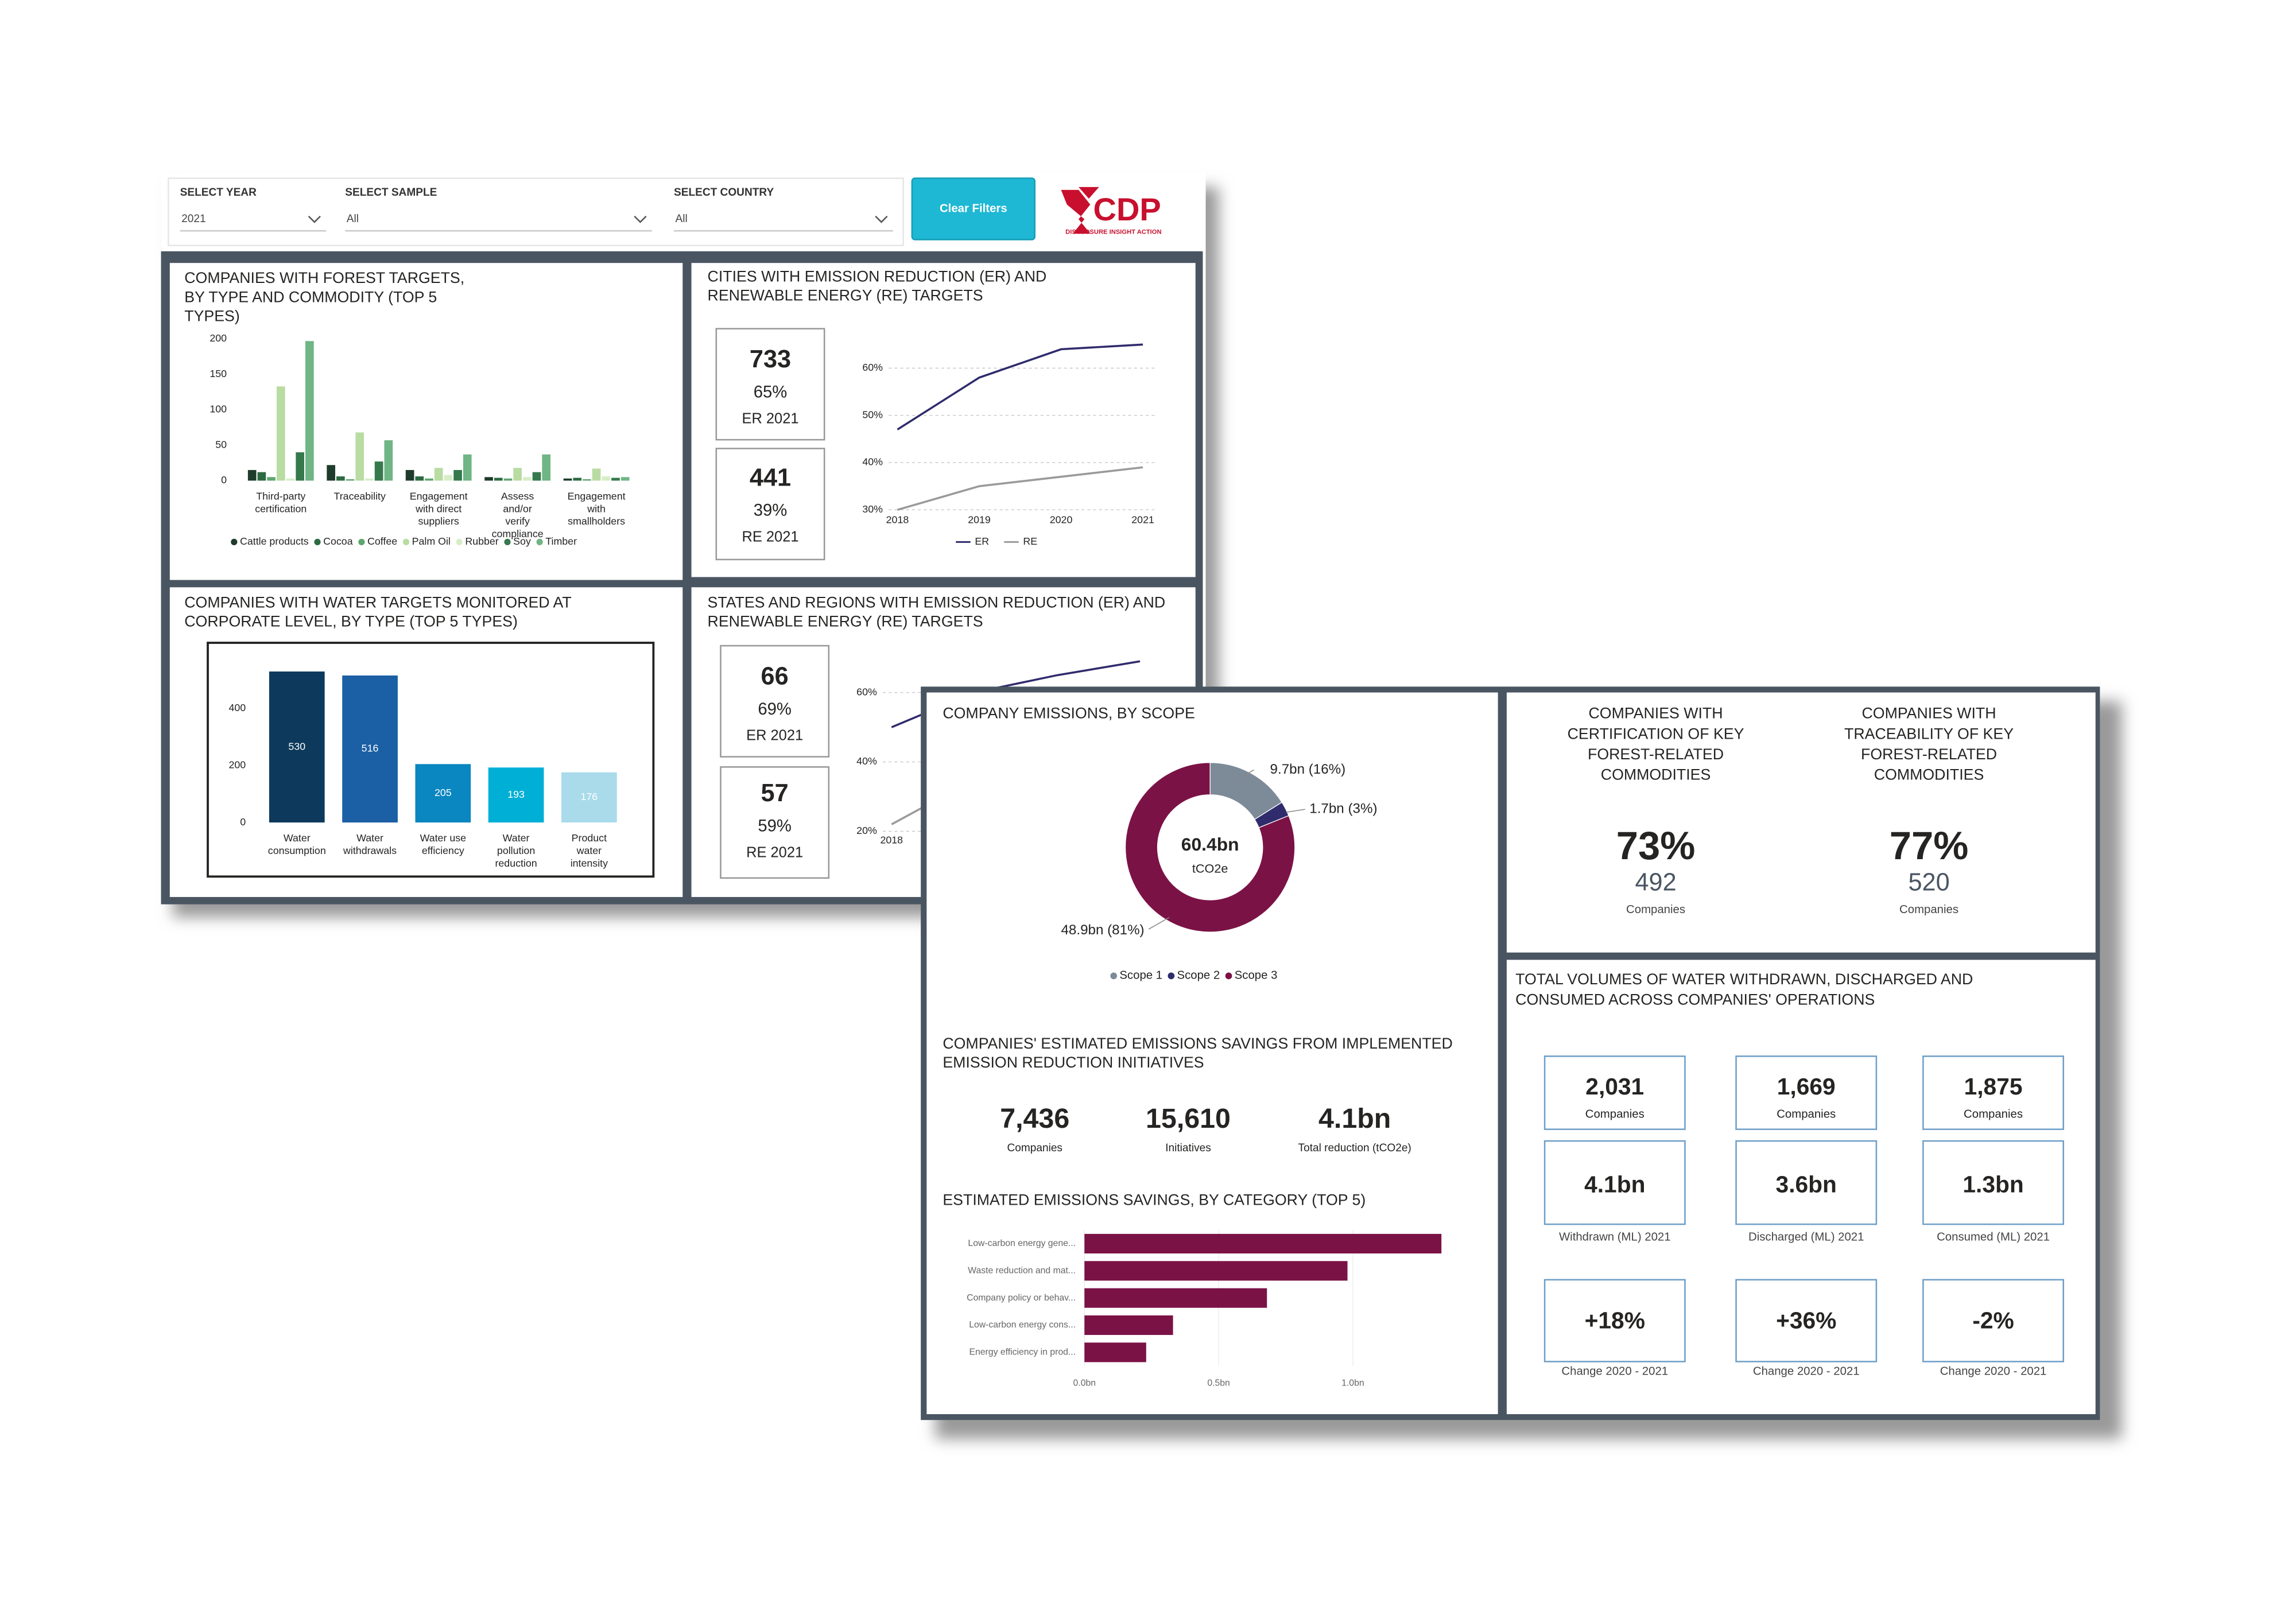  Describe the element at coordinates (897, 519) in the screenshot. I see `x-tick-label: 2018` at that location.